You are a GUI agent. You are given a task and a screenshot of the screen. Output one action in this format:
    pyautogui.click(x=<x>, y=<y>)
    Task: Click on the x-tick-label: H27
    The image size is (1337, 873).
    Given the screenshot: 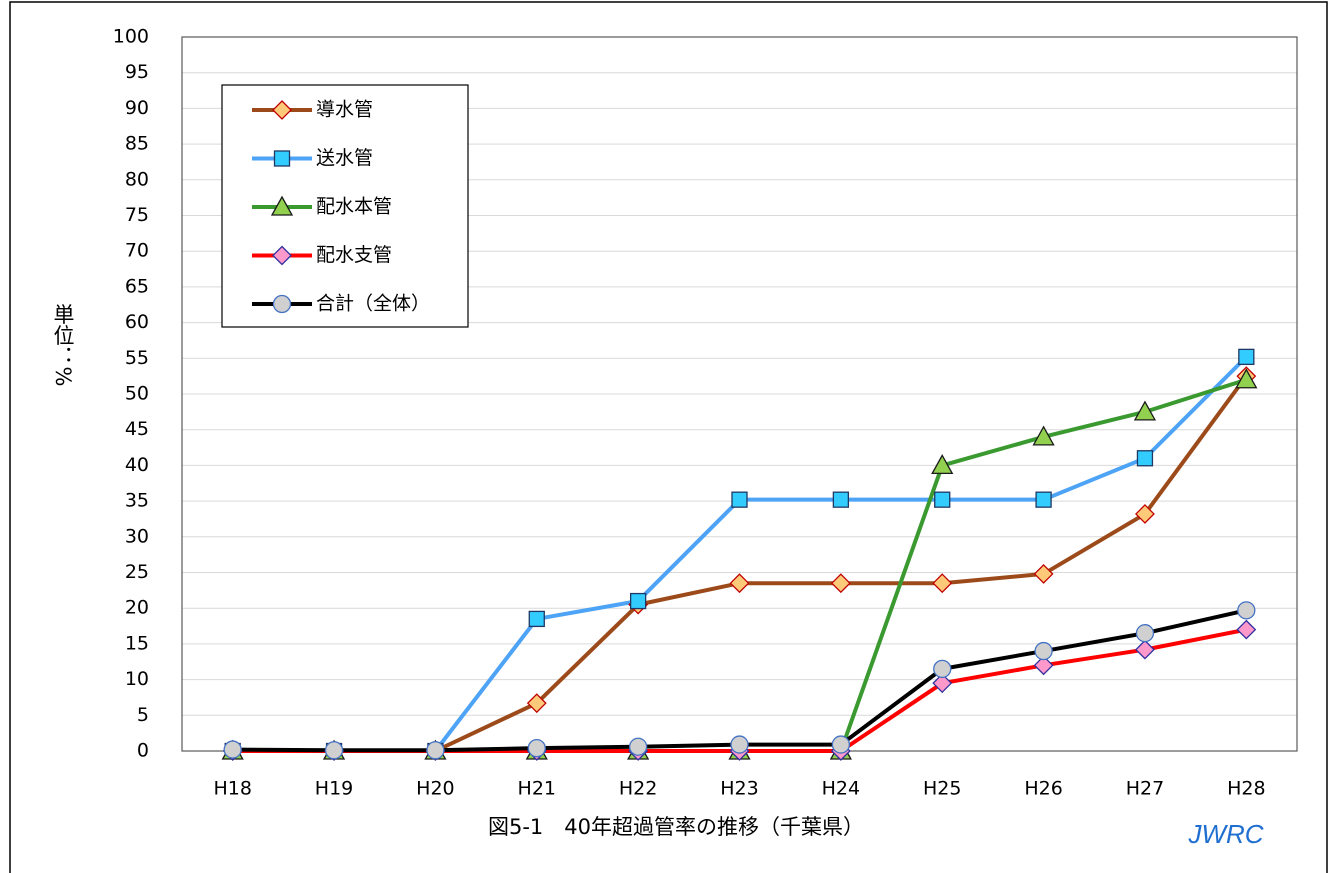 What is the action you would take?
    pyautogui.click(x=1145, y=789)
    